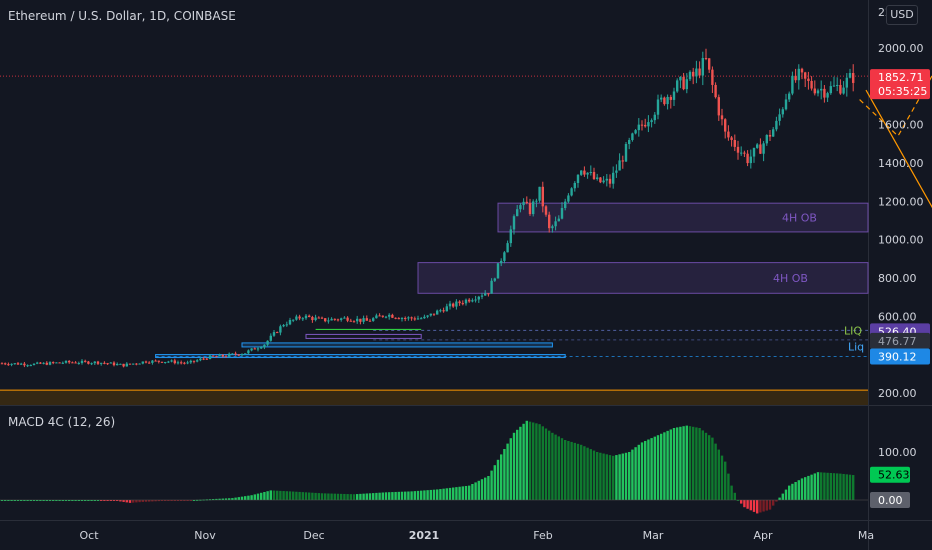 Image resolution: width=932 pixels, height=550 pixels. I want to click on macd-zero-badge, so click(890, 500).